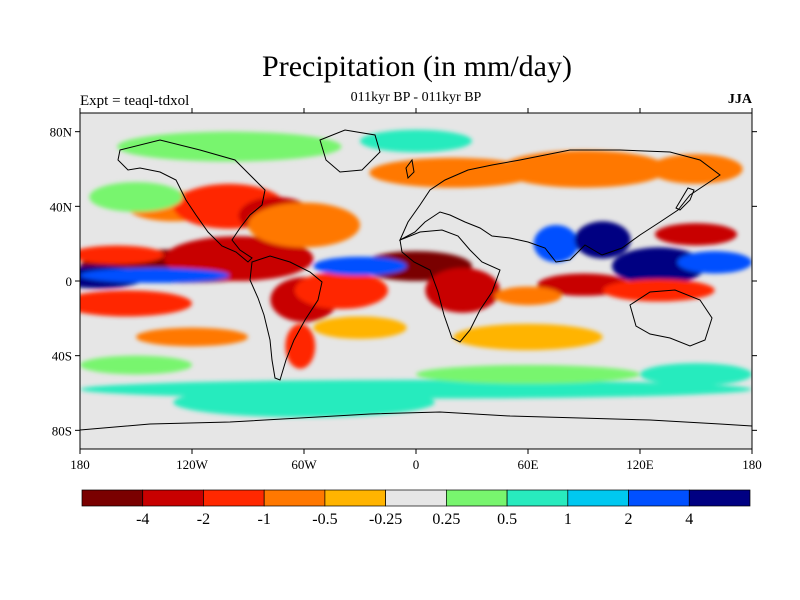 The height and width of the screenshot is (600, 800). I want to click on colorbar-label: -0.5, so click(324, 519).